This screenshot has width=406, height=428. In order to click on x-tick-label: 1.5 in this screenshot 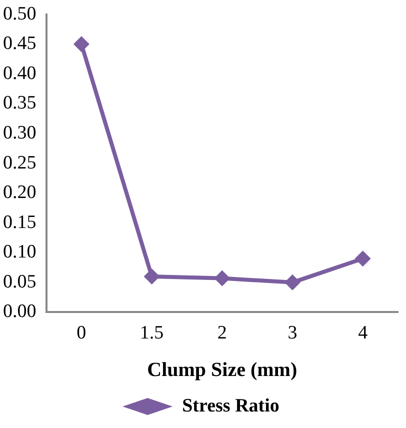, I will do `click(152, 333)`.